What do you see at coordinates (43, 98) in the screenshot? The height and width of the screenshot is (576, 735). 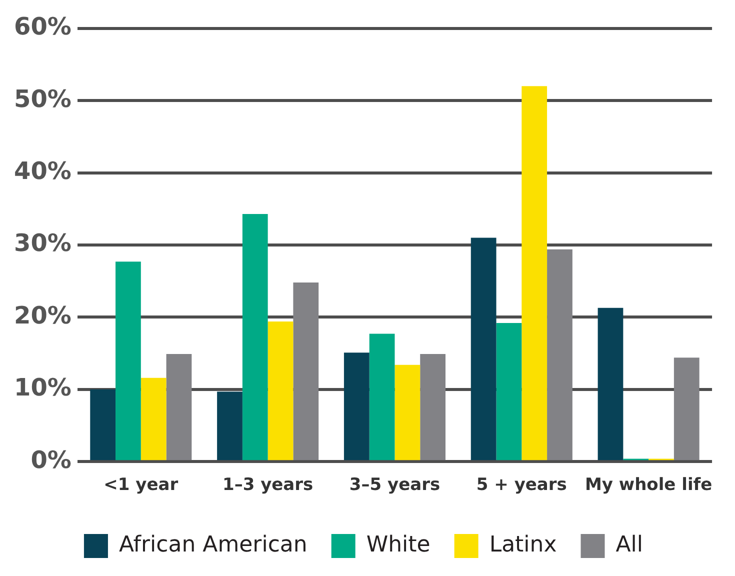 I see `y-tick-label: 50%` at bounding box center [43, 98].